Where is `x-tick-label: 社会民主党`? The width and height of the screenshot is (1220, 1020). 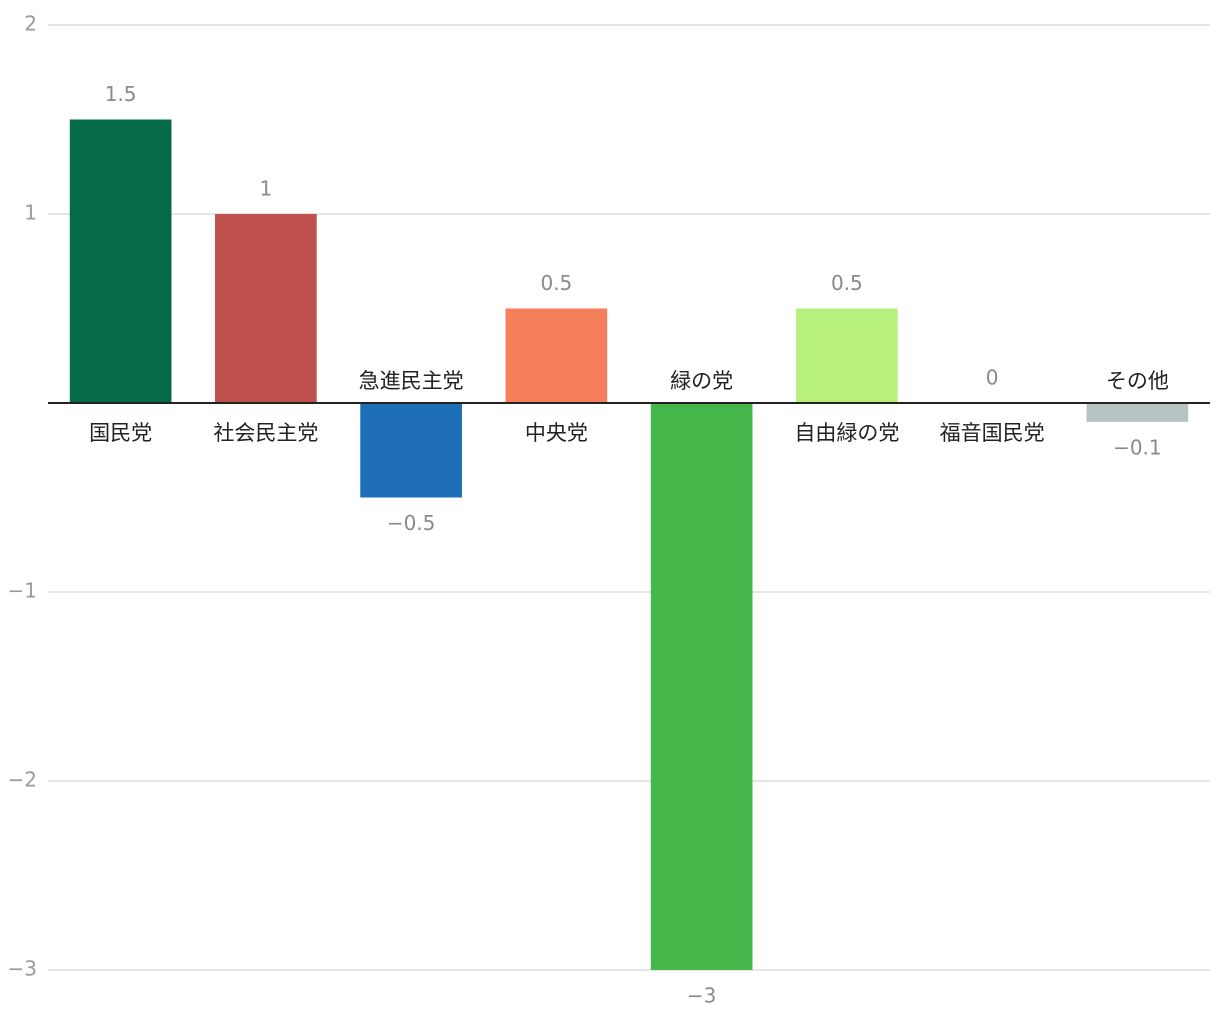
x-tick-label: 社会民主党 is located at coordinates (265, 433).